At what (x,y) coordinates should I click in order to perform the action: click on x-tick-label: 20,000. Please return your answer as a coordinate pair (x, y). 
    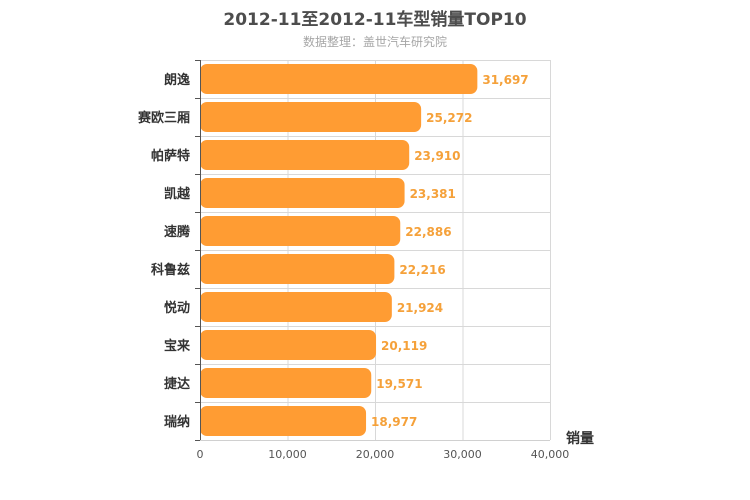
    Looking at the image, I should click on (375, 454).